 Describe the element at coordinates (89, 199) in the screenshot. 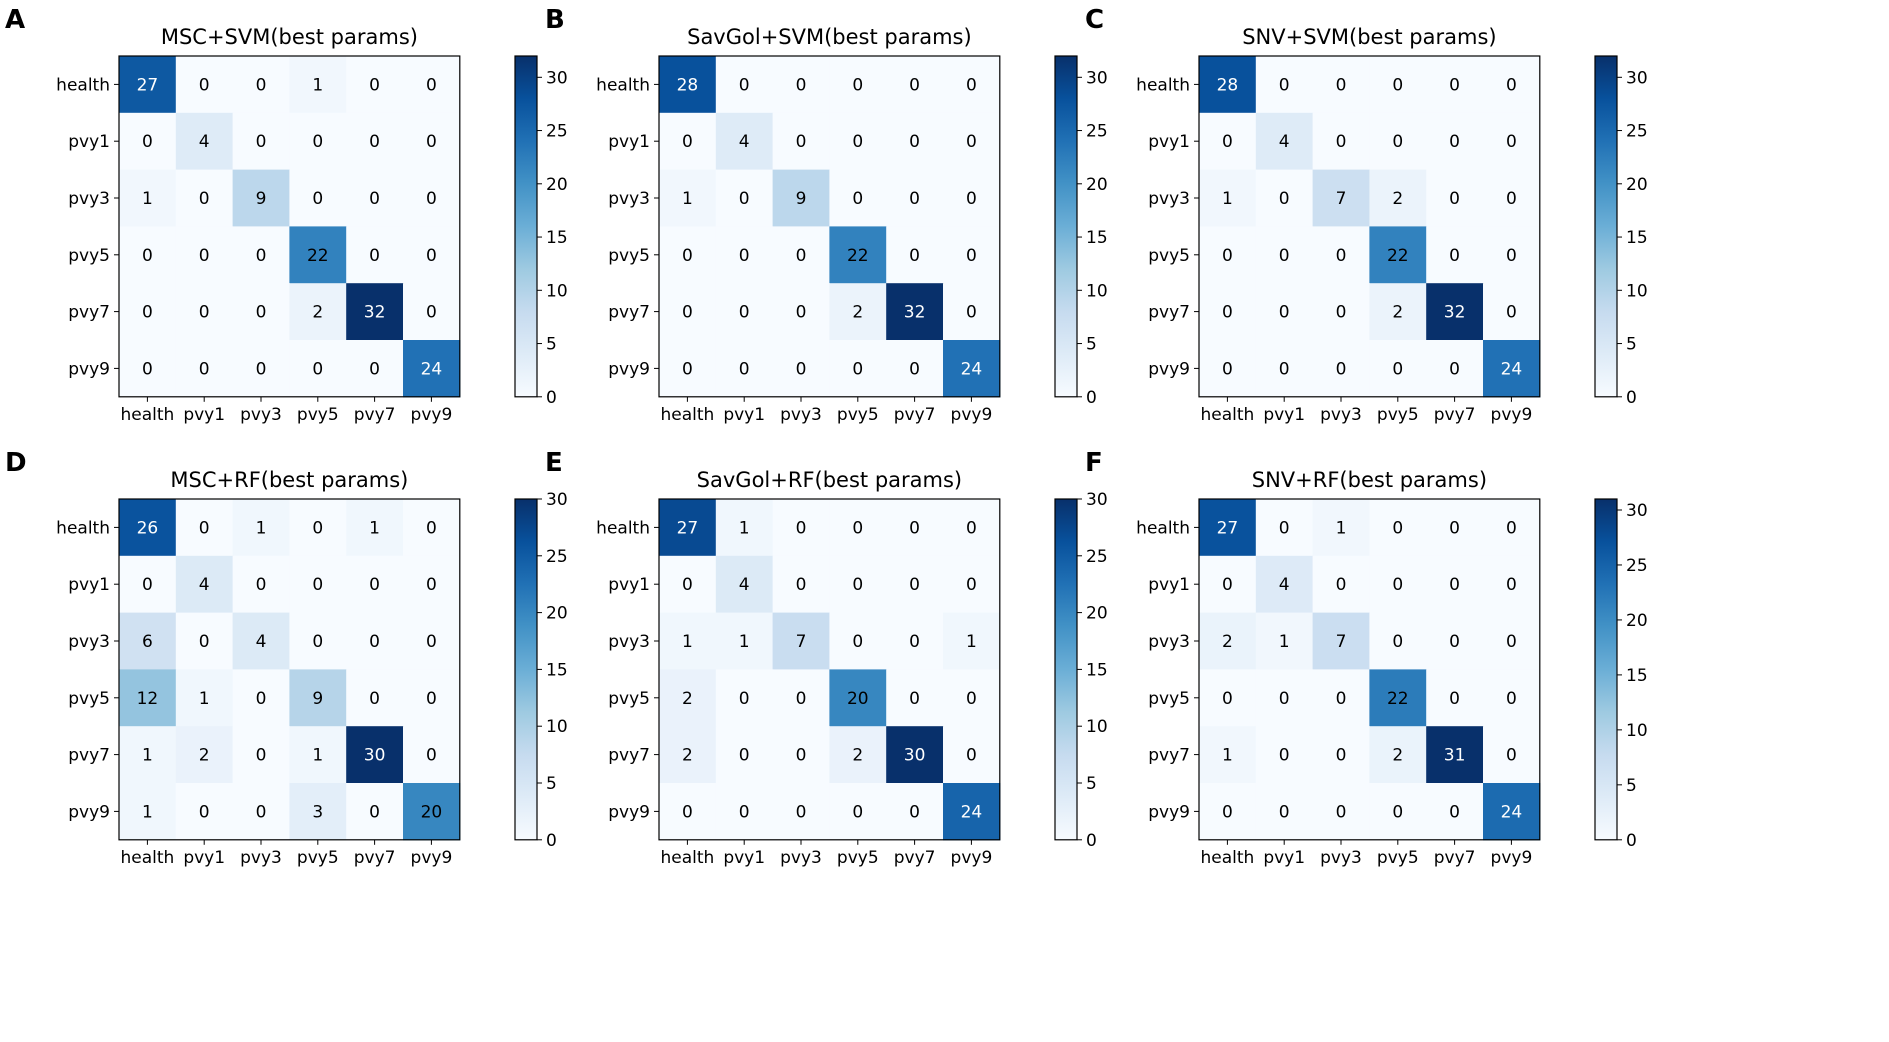

I see `y-tick-label: pvy3` at that location.